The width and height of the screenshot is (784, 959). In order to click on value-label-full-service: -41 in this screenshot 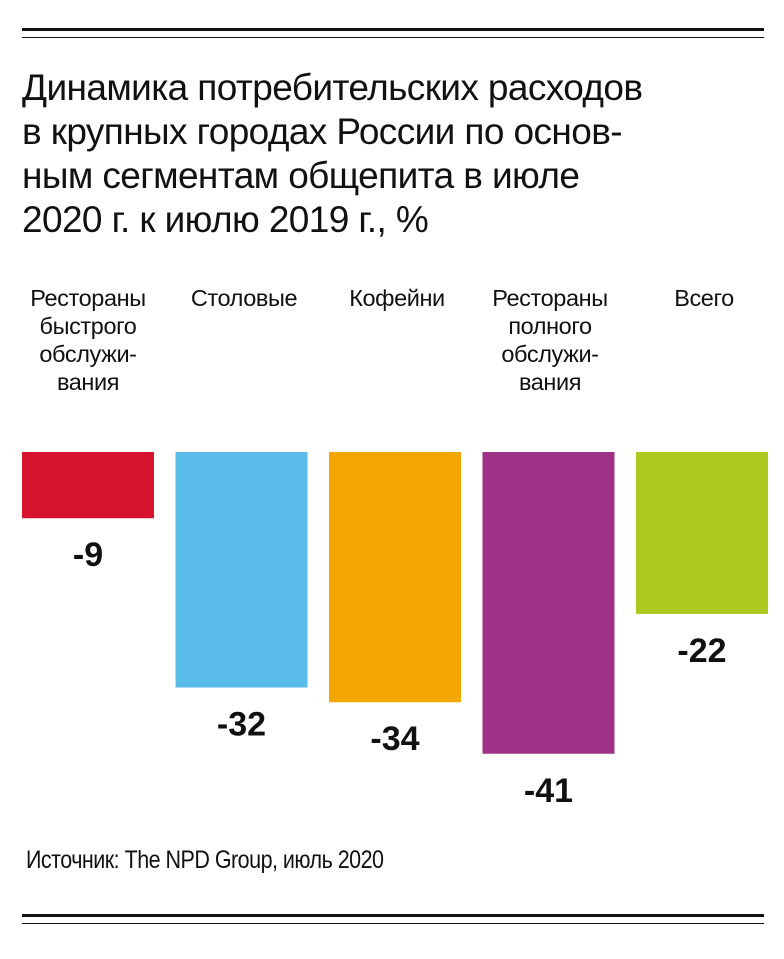, I will do `click(548, 791)`.